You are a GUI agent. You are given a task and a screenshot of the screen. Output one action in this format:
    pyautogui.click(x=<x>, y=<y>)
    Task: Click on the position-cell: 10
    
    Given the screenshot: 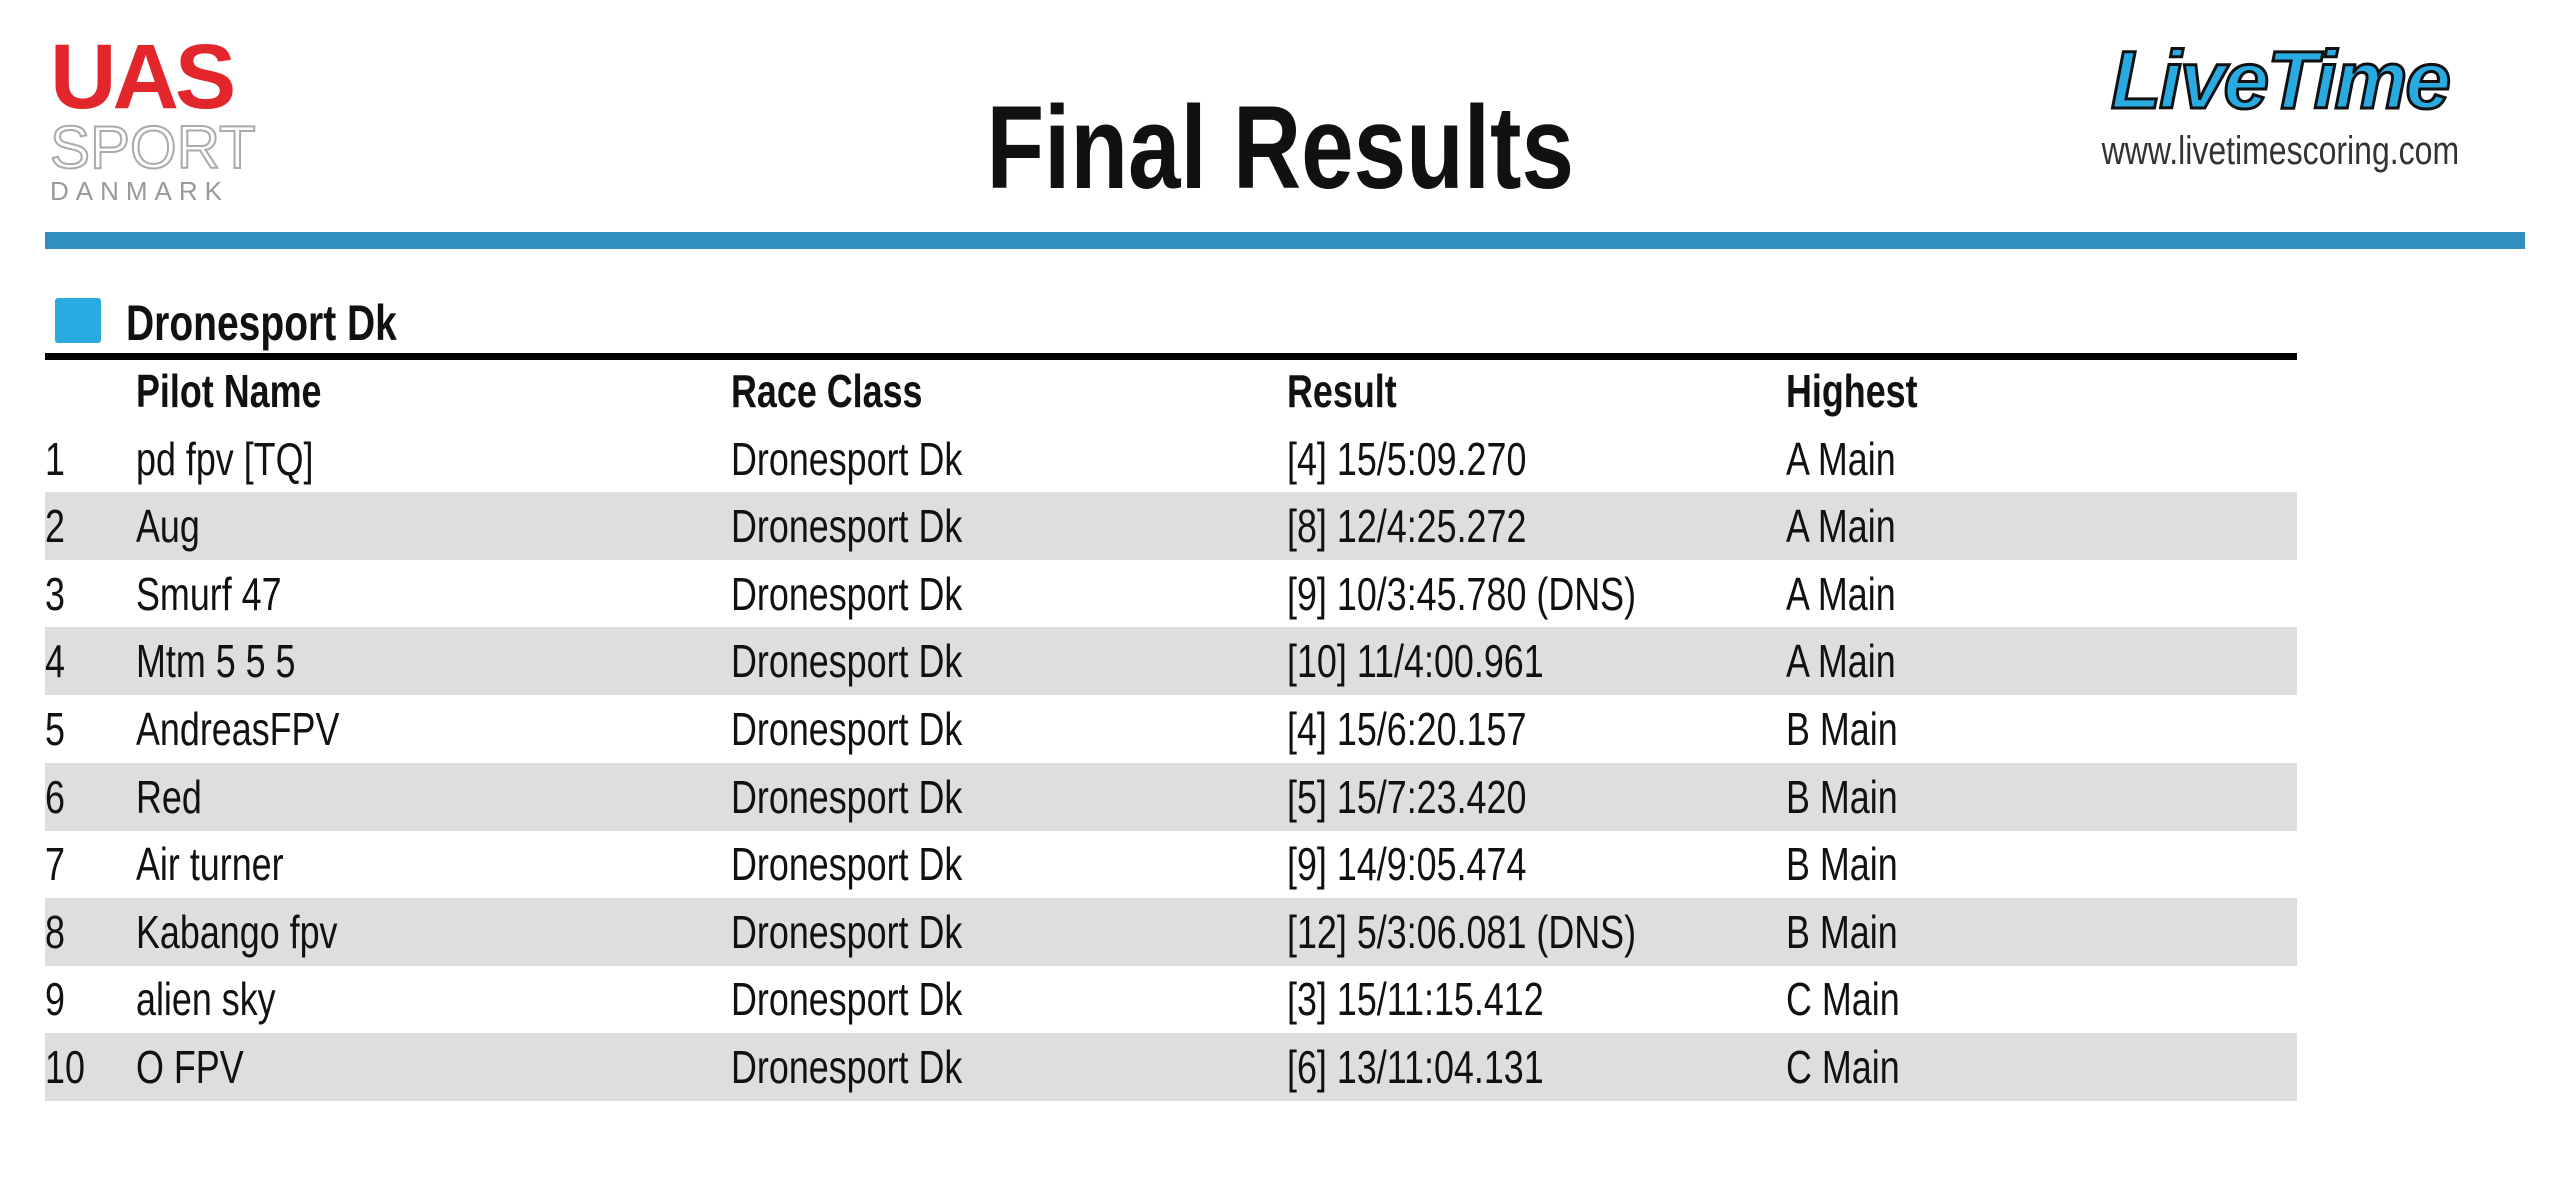 What is the action you would take?
    pyautogui.click(x=70, y=1067)
    